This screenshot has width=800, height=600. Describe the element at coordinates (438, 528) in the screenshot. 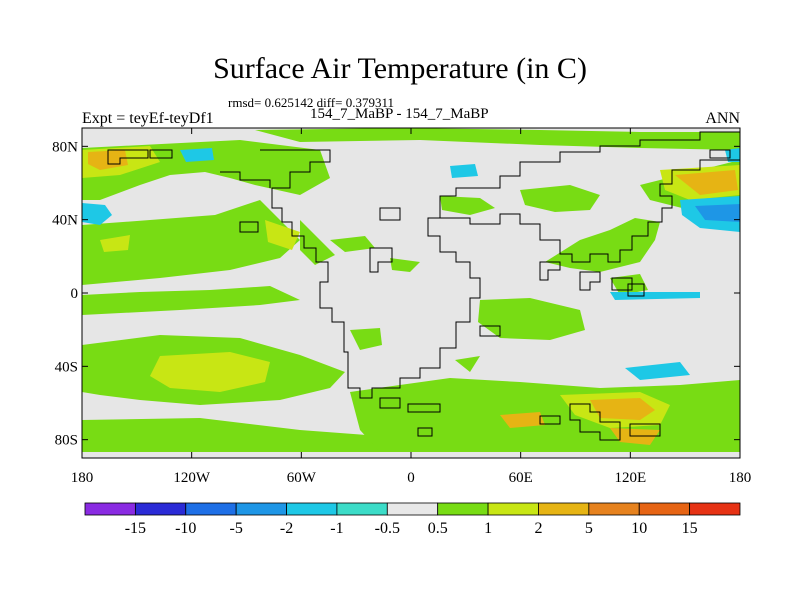

I see `colorbar-label: 0.5` at that location.